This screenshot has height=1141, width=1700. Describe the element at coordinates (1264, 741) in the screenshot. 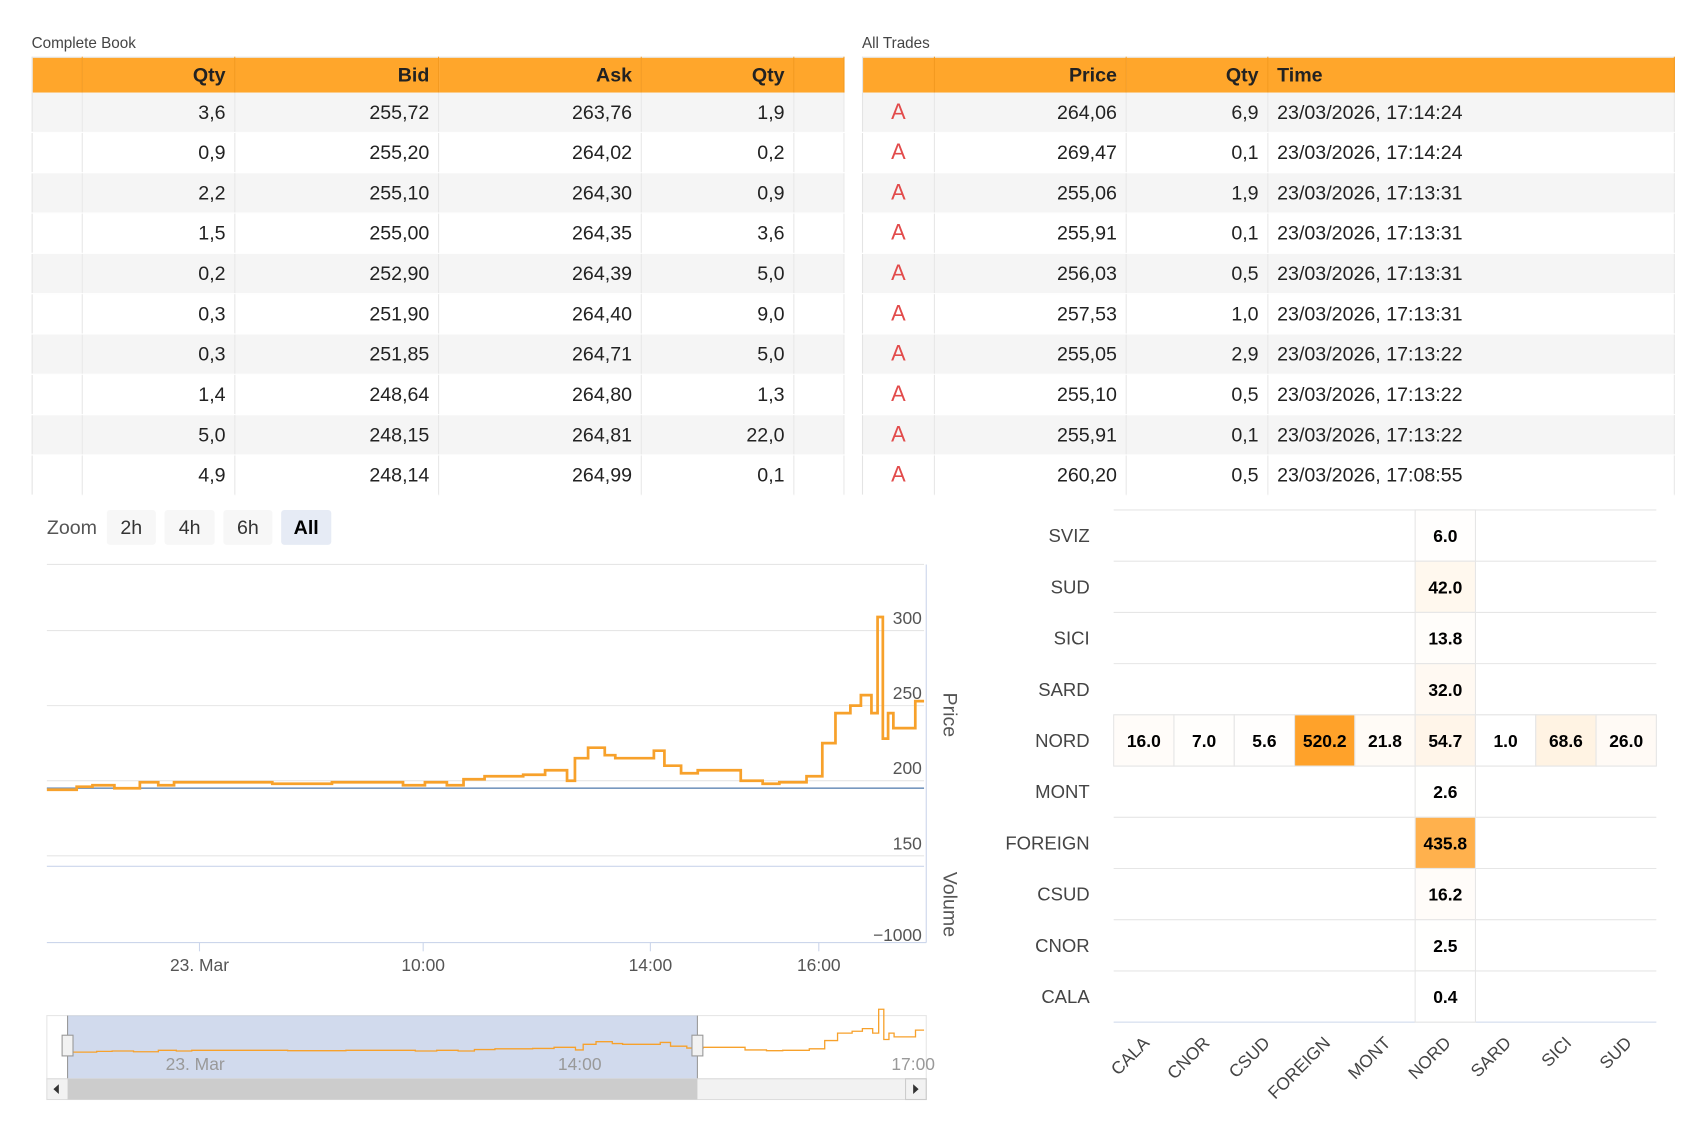

I see `cell-label: 5.6` at that location.